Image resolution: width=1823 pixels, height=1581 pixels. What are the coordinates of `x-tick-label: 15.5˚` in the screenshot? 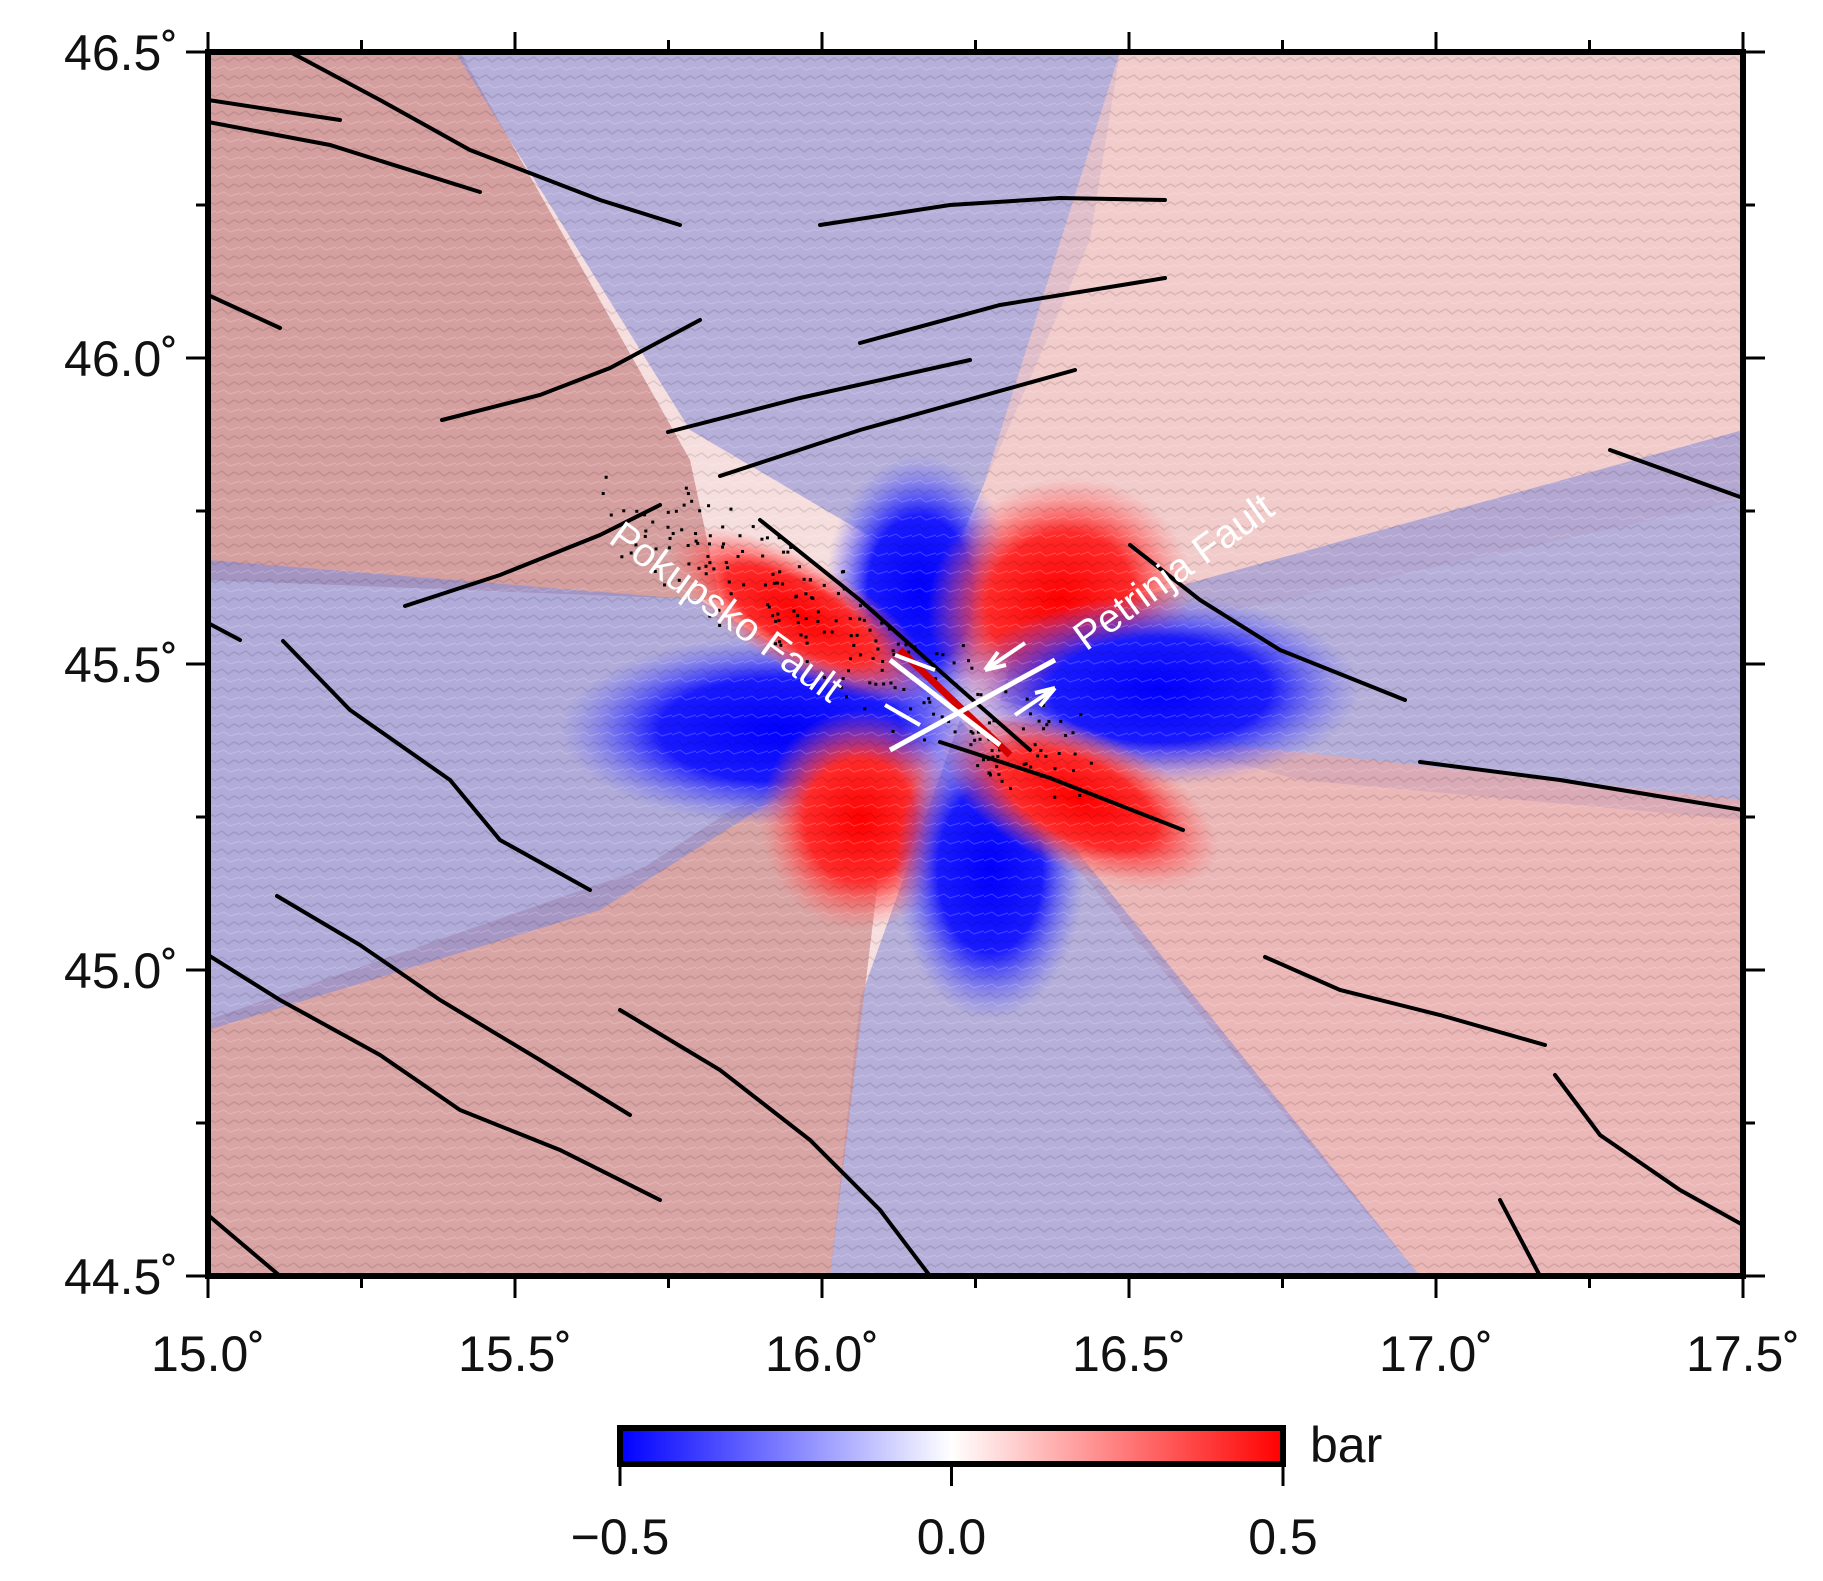 It's located at (515, 1354).